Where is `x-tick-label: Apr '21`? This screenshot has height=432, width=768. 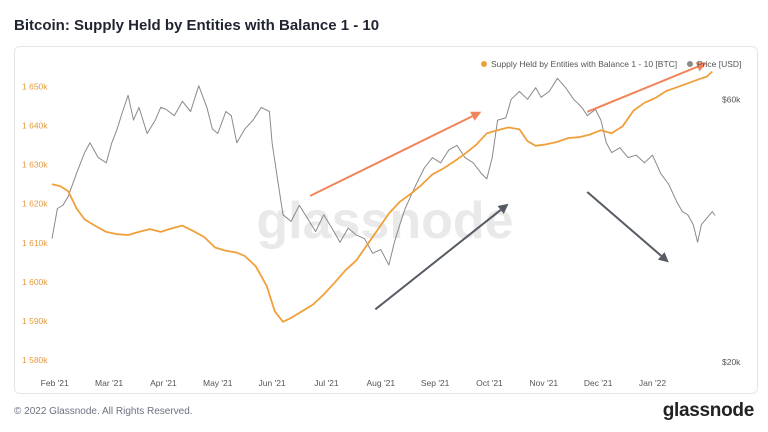 x-tick-label: Apr '21 is located at coordinates (163, 383).